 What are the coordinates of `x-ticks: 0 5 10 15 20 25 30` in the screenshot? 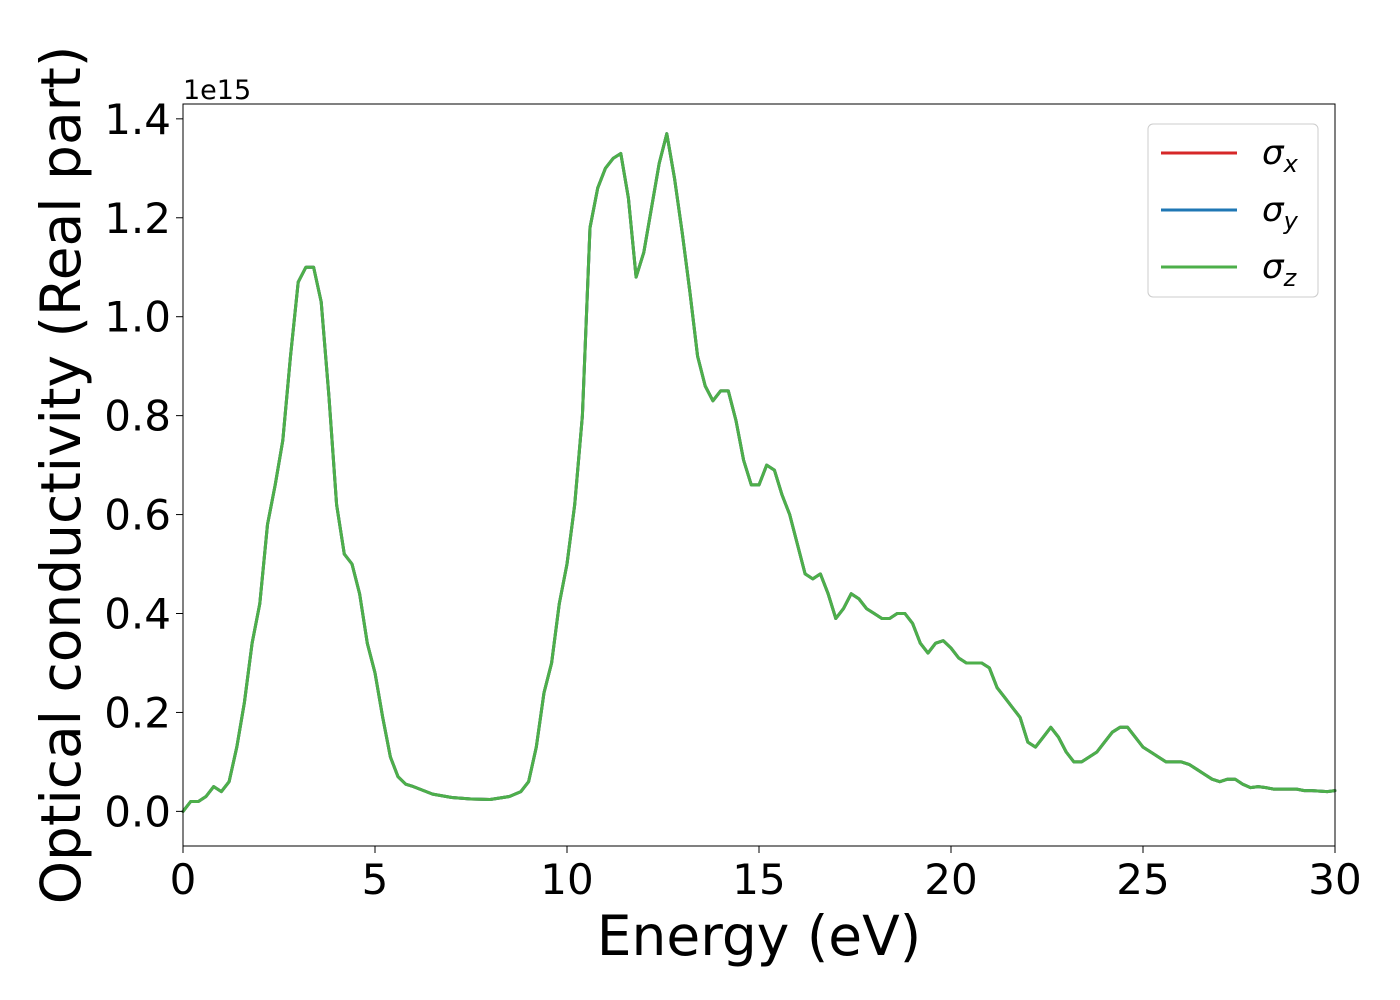 It's located at (766, 875).